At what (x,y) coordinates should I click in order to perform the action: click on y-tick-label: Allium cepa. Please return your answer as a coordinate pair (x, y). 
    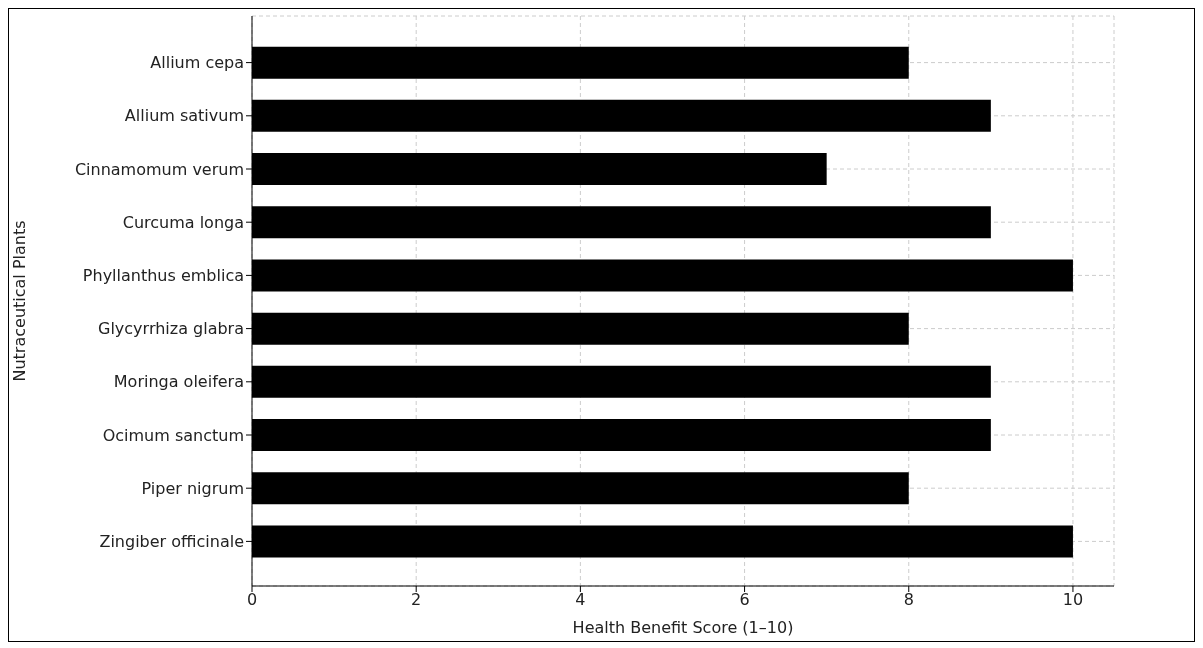
    Looking at the image, I should click on (197, 63).